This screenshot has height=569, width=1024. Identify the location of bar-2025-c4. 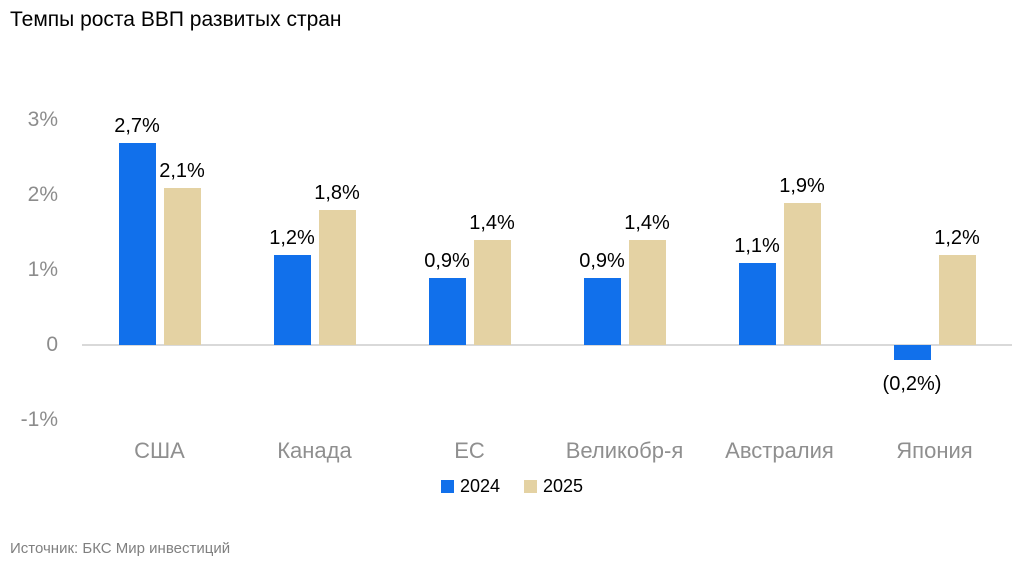
(802, 273).